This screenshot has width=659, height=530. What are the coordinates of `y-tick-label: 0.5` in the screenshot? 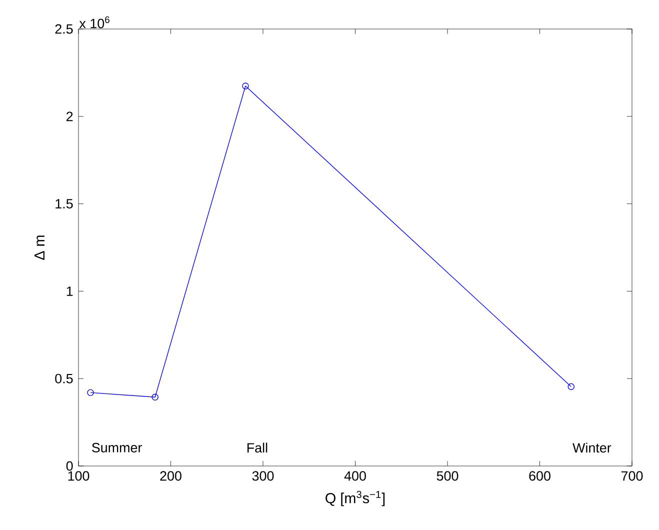 It's located at (64, 379).